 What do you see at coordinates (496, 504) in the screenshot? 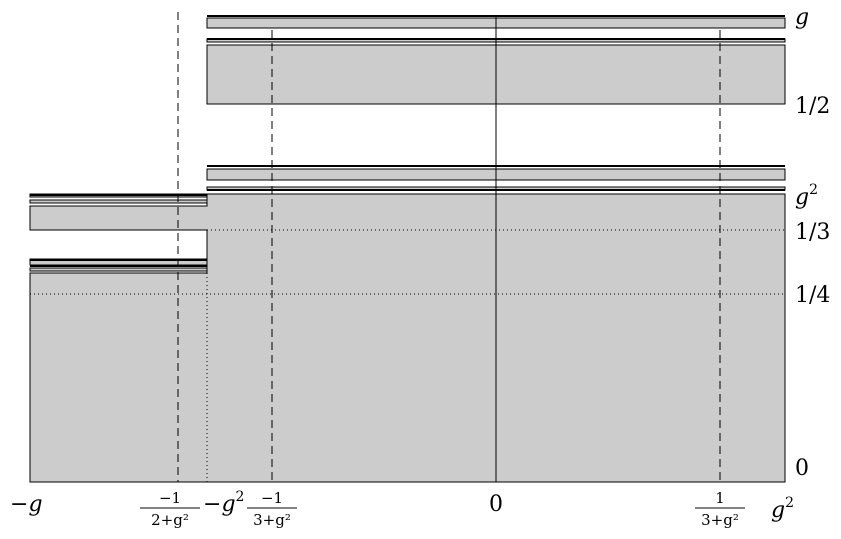
I see `x-label-zero: 0` at bounding box center [496, 504].